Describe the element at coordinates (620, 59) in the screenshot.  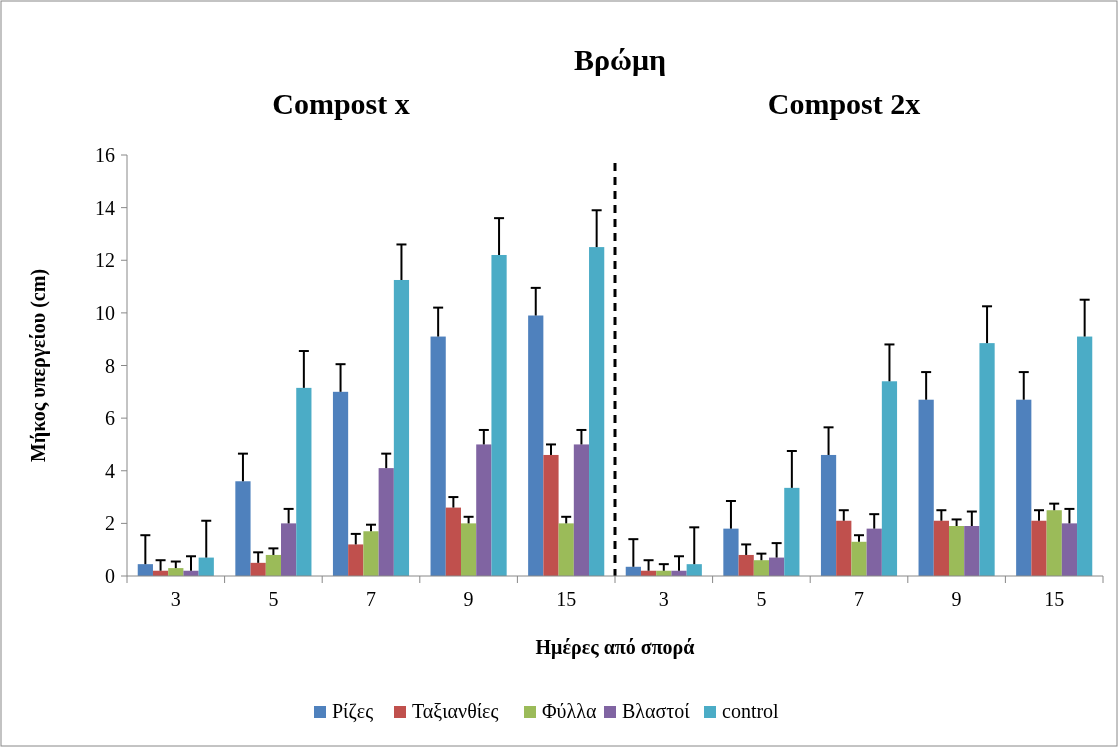
I see `chart-title: Βρώμη` at that location.